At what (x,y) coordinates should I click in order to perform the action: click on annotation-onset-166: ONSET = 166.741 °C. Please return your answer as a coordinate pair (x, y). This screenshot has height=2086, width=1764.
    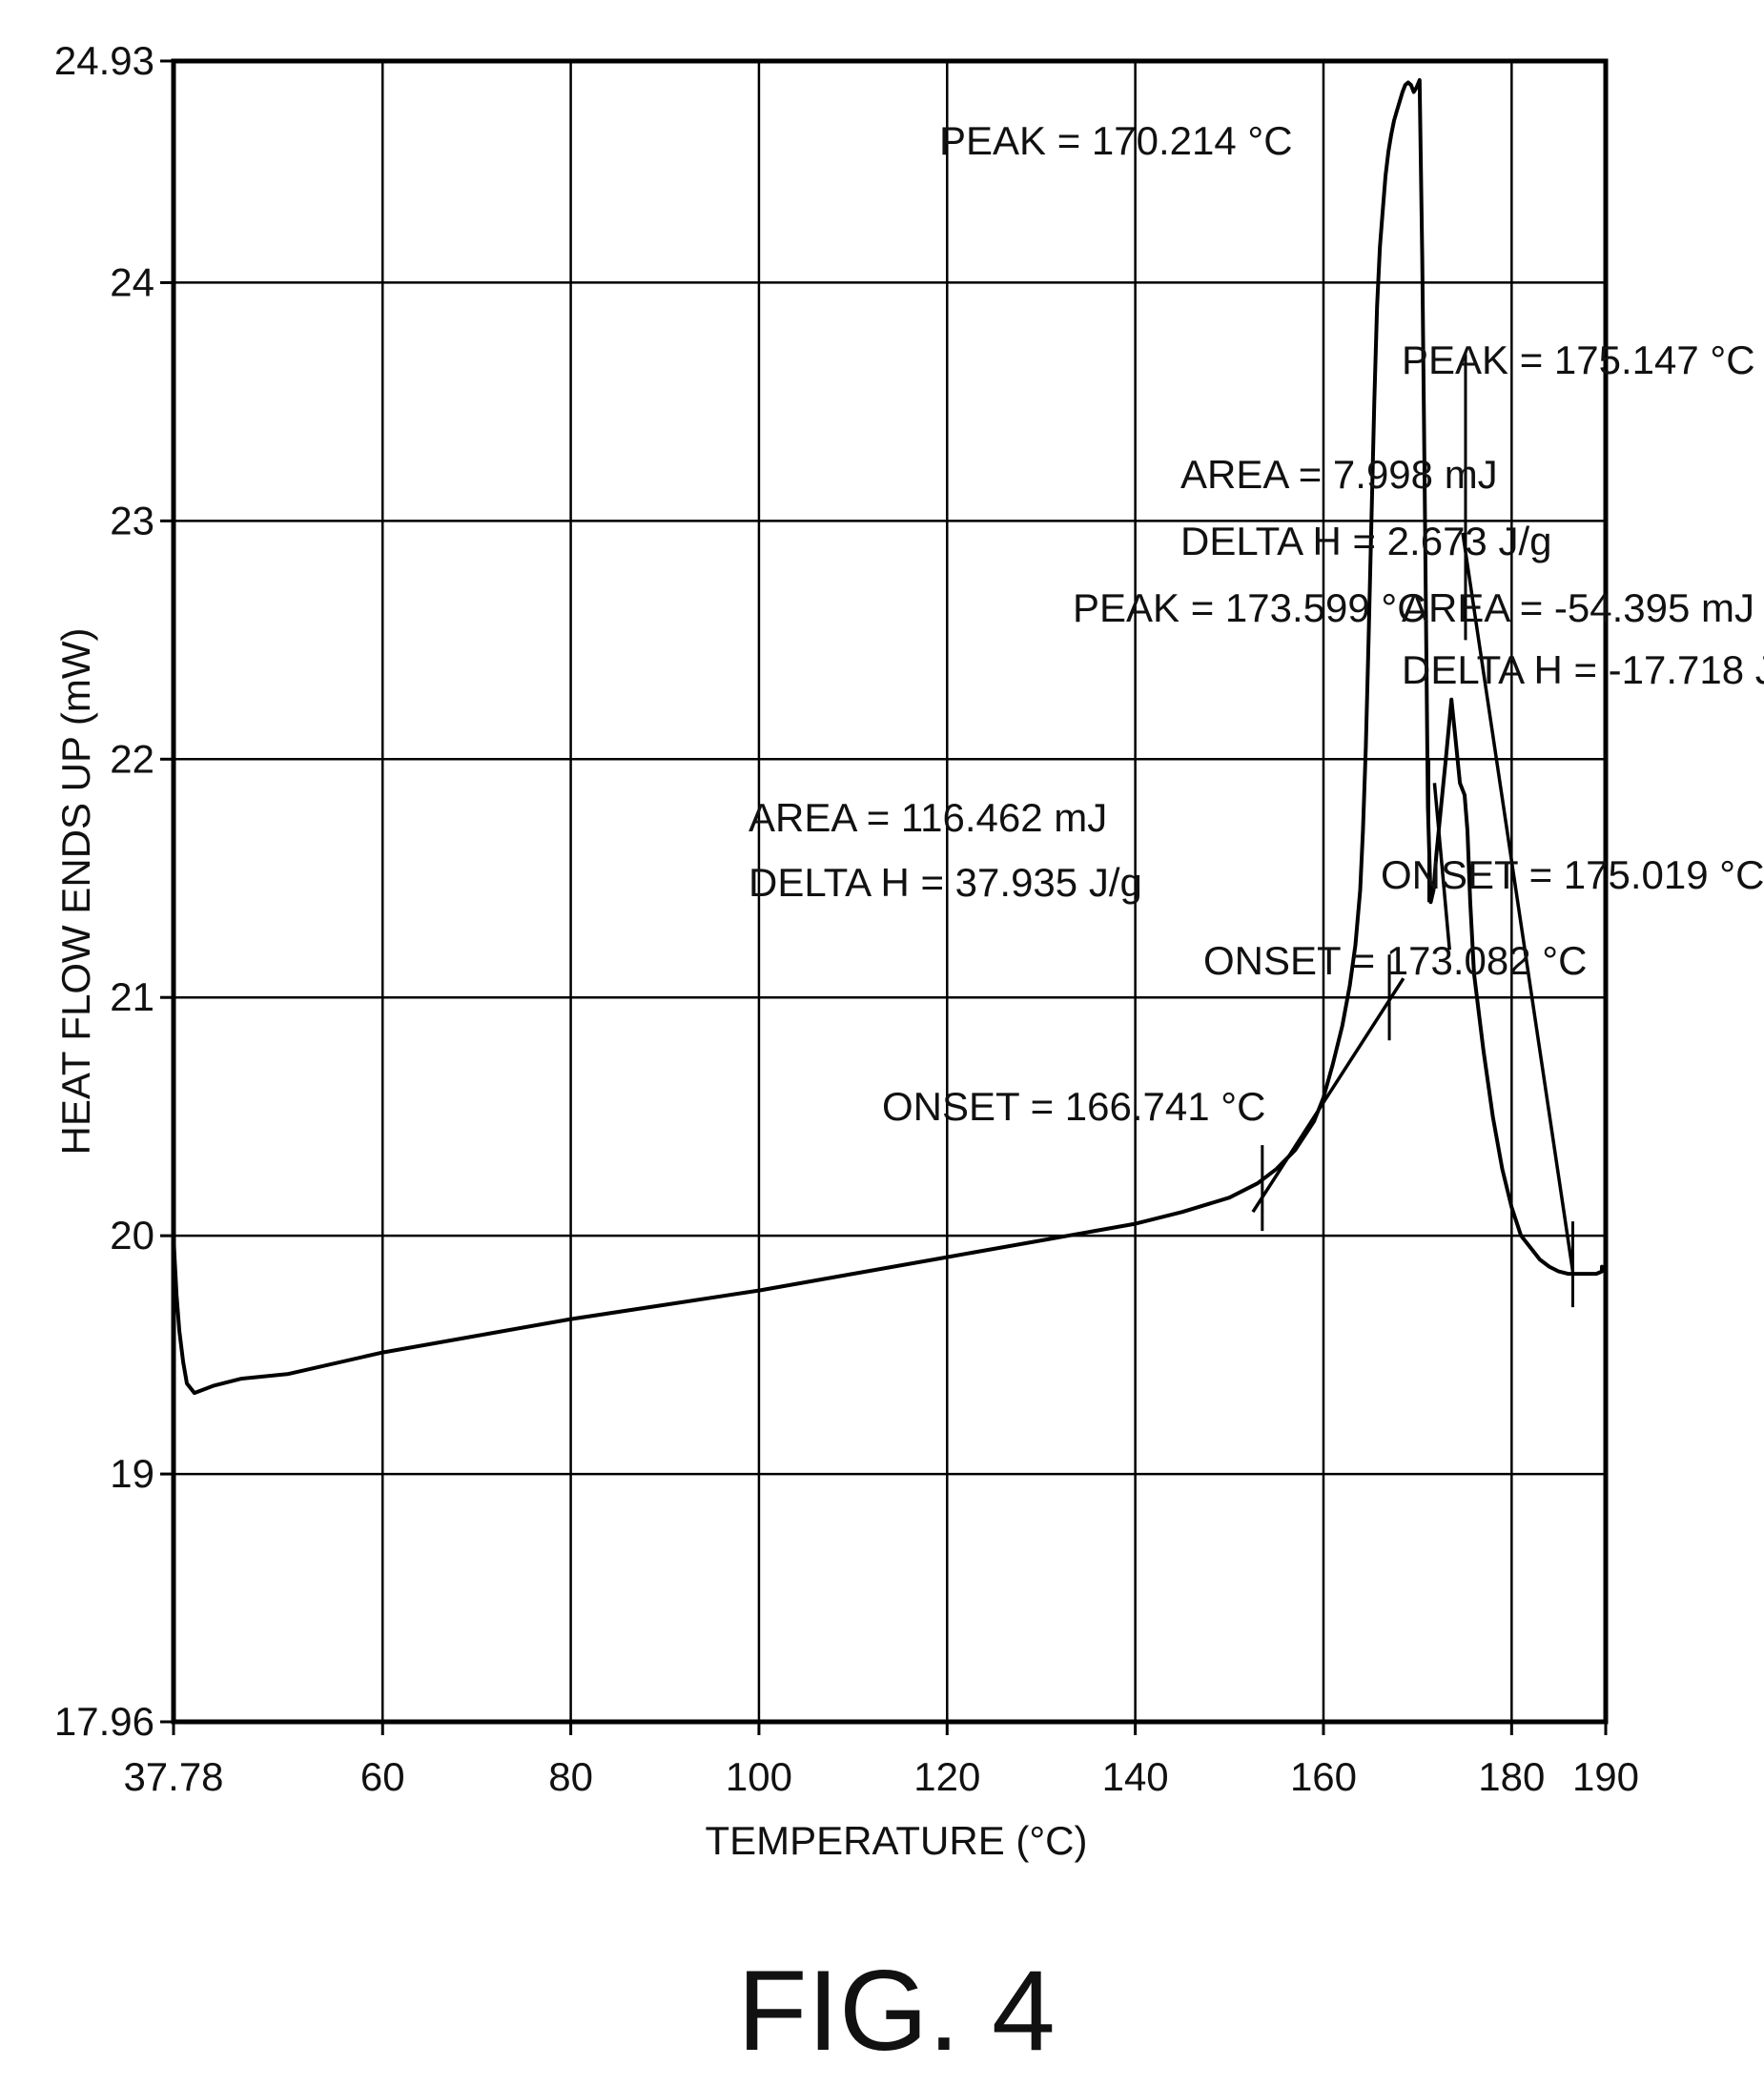
    Looking at the image, I should click on (1073, 1107).